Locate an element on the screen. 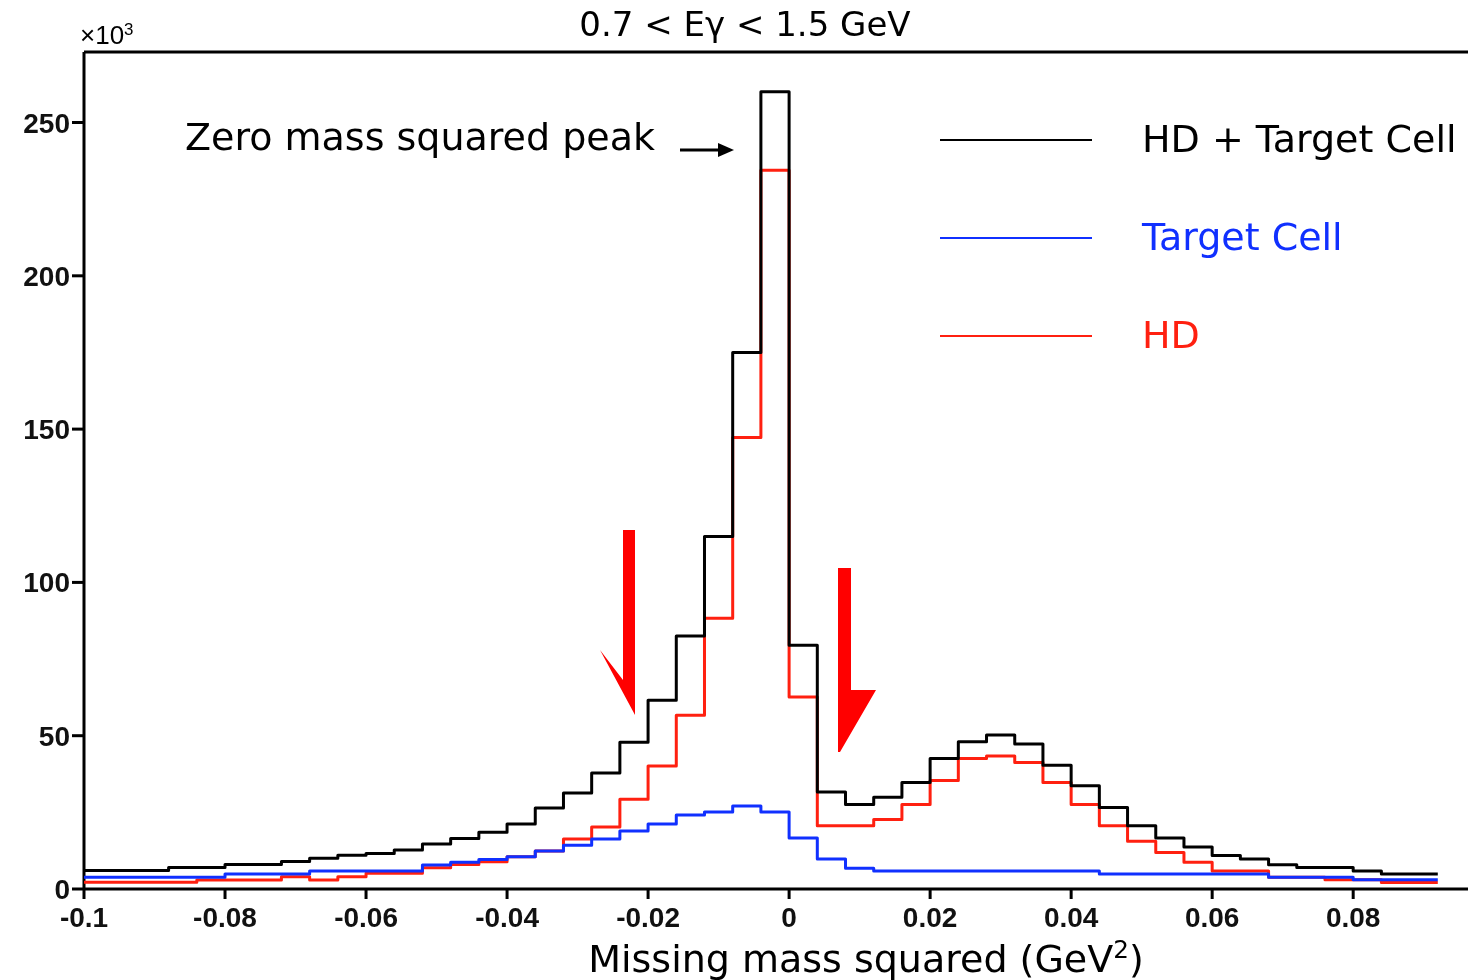 The width and height of the screenshot is (1468, 980). x-tick-label: -0.02 is located at coordinates (648, 917).